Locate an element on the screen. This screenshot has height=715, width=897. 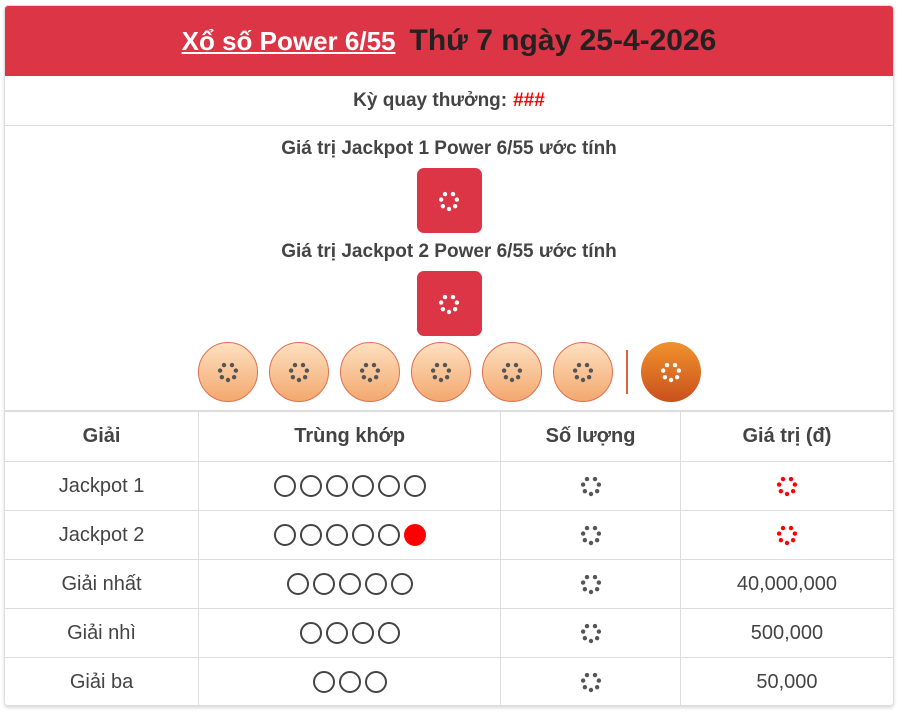
prize-name: Jackpot 2 is located at coordinates (102, 535).